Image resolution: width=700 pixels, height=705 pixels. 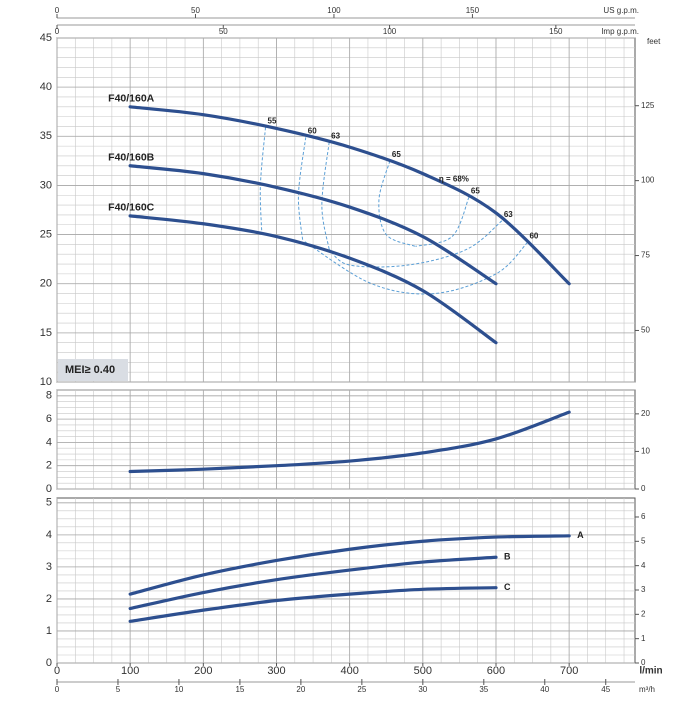 What do you see at coordinates (276, 671) in the screenshot?
I see `x-tick-label: 300` at bounding box center [276, 671].